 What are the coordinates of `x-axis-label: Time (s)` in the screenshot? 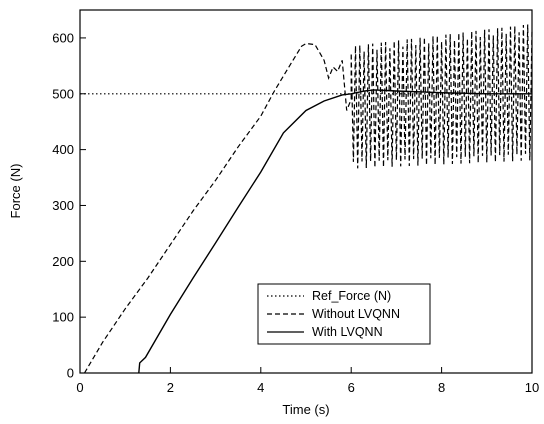 It's located at (305, 409).